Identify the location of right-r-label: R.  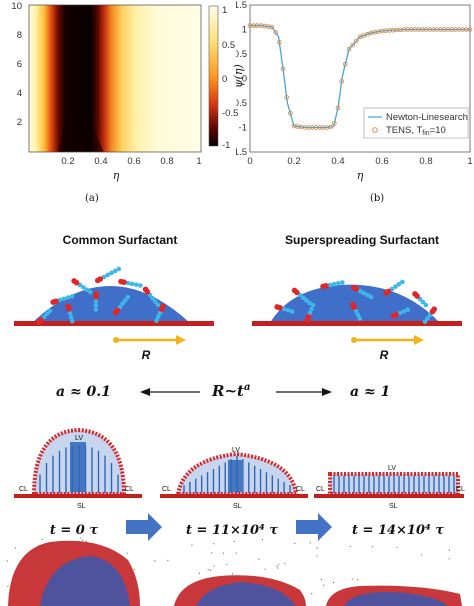
(384, 355).